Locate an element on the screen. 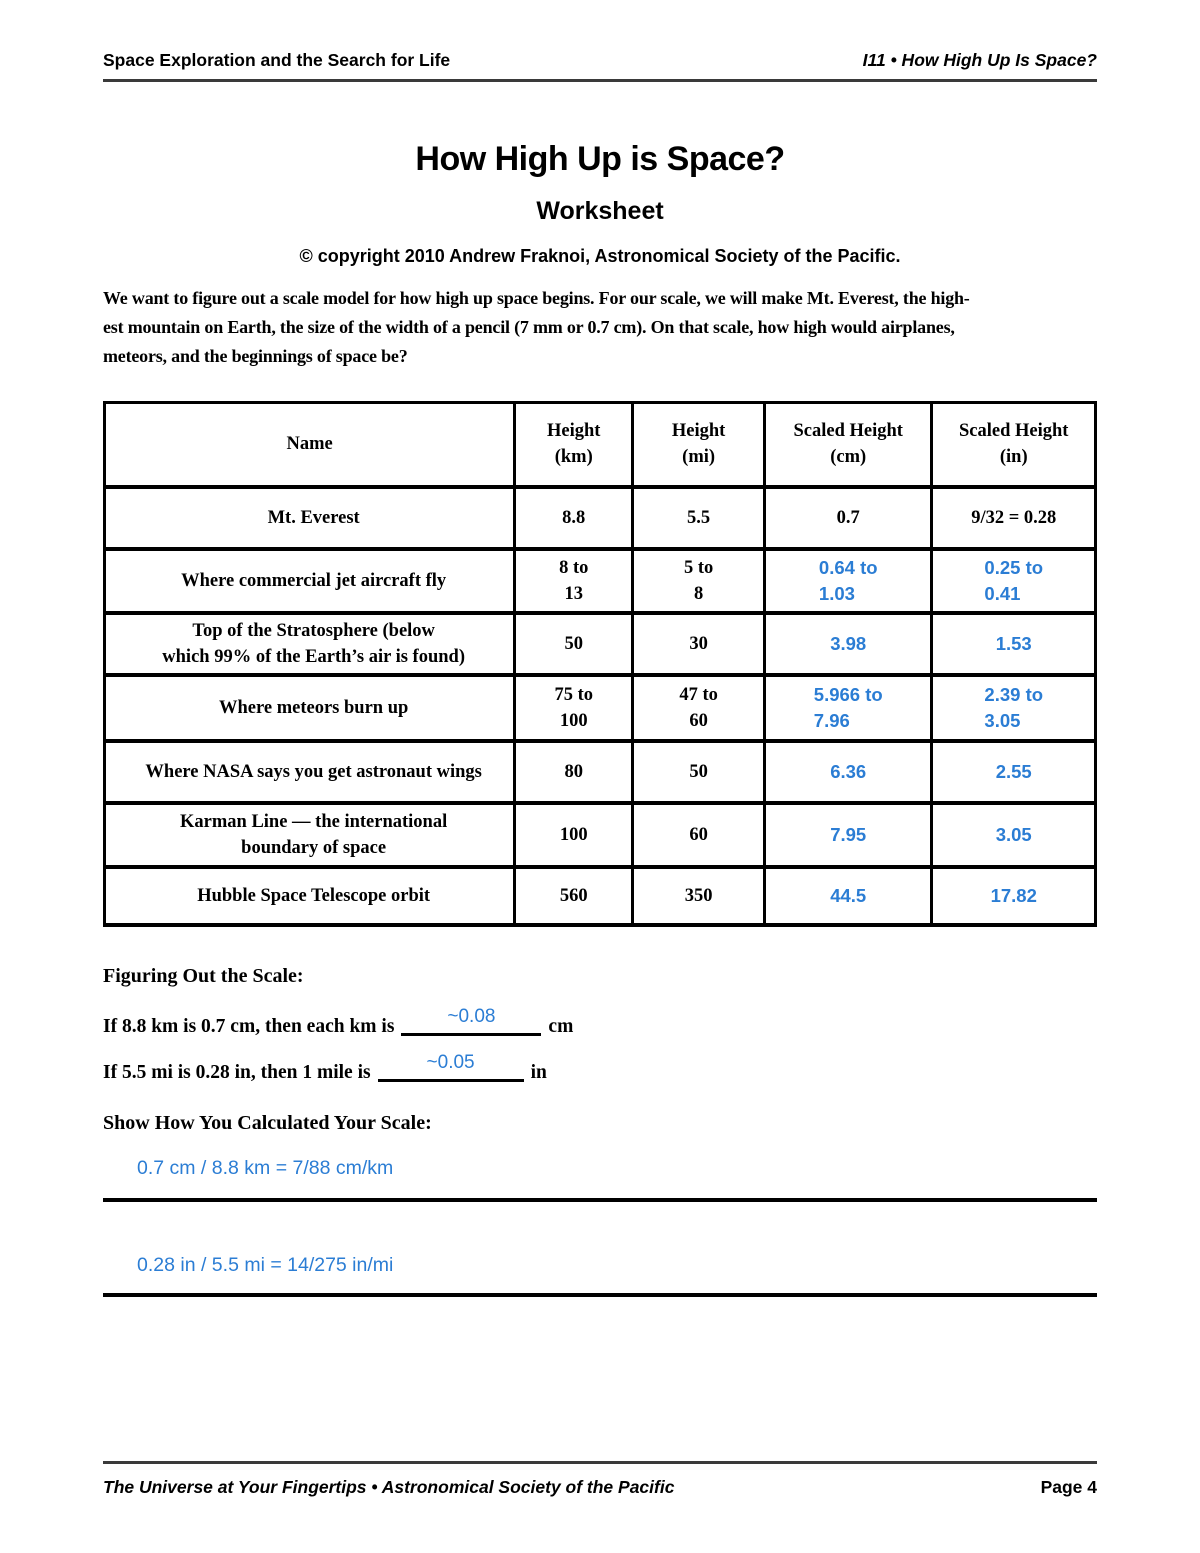  row-height-mi: 47 to 60 is located at coordinates (698, 707).